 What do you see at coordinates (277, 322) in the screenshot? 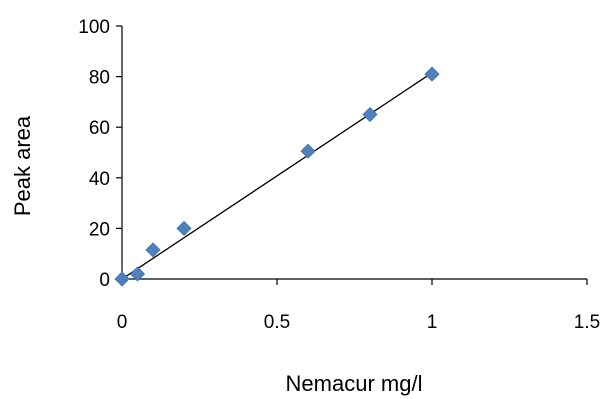
I see `x-tick-label: 0.5` at bounding box center [277, 322].